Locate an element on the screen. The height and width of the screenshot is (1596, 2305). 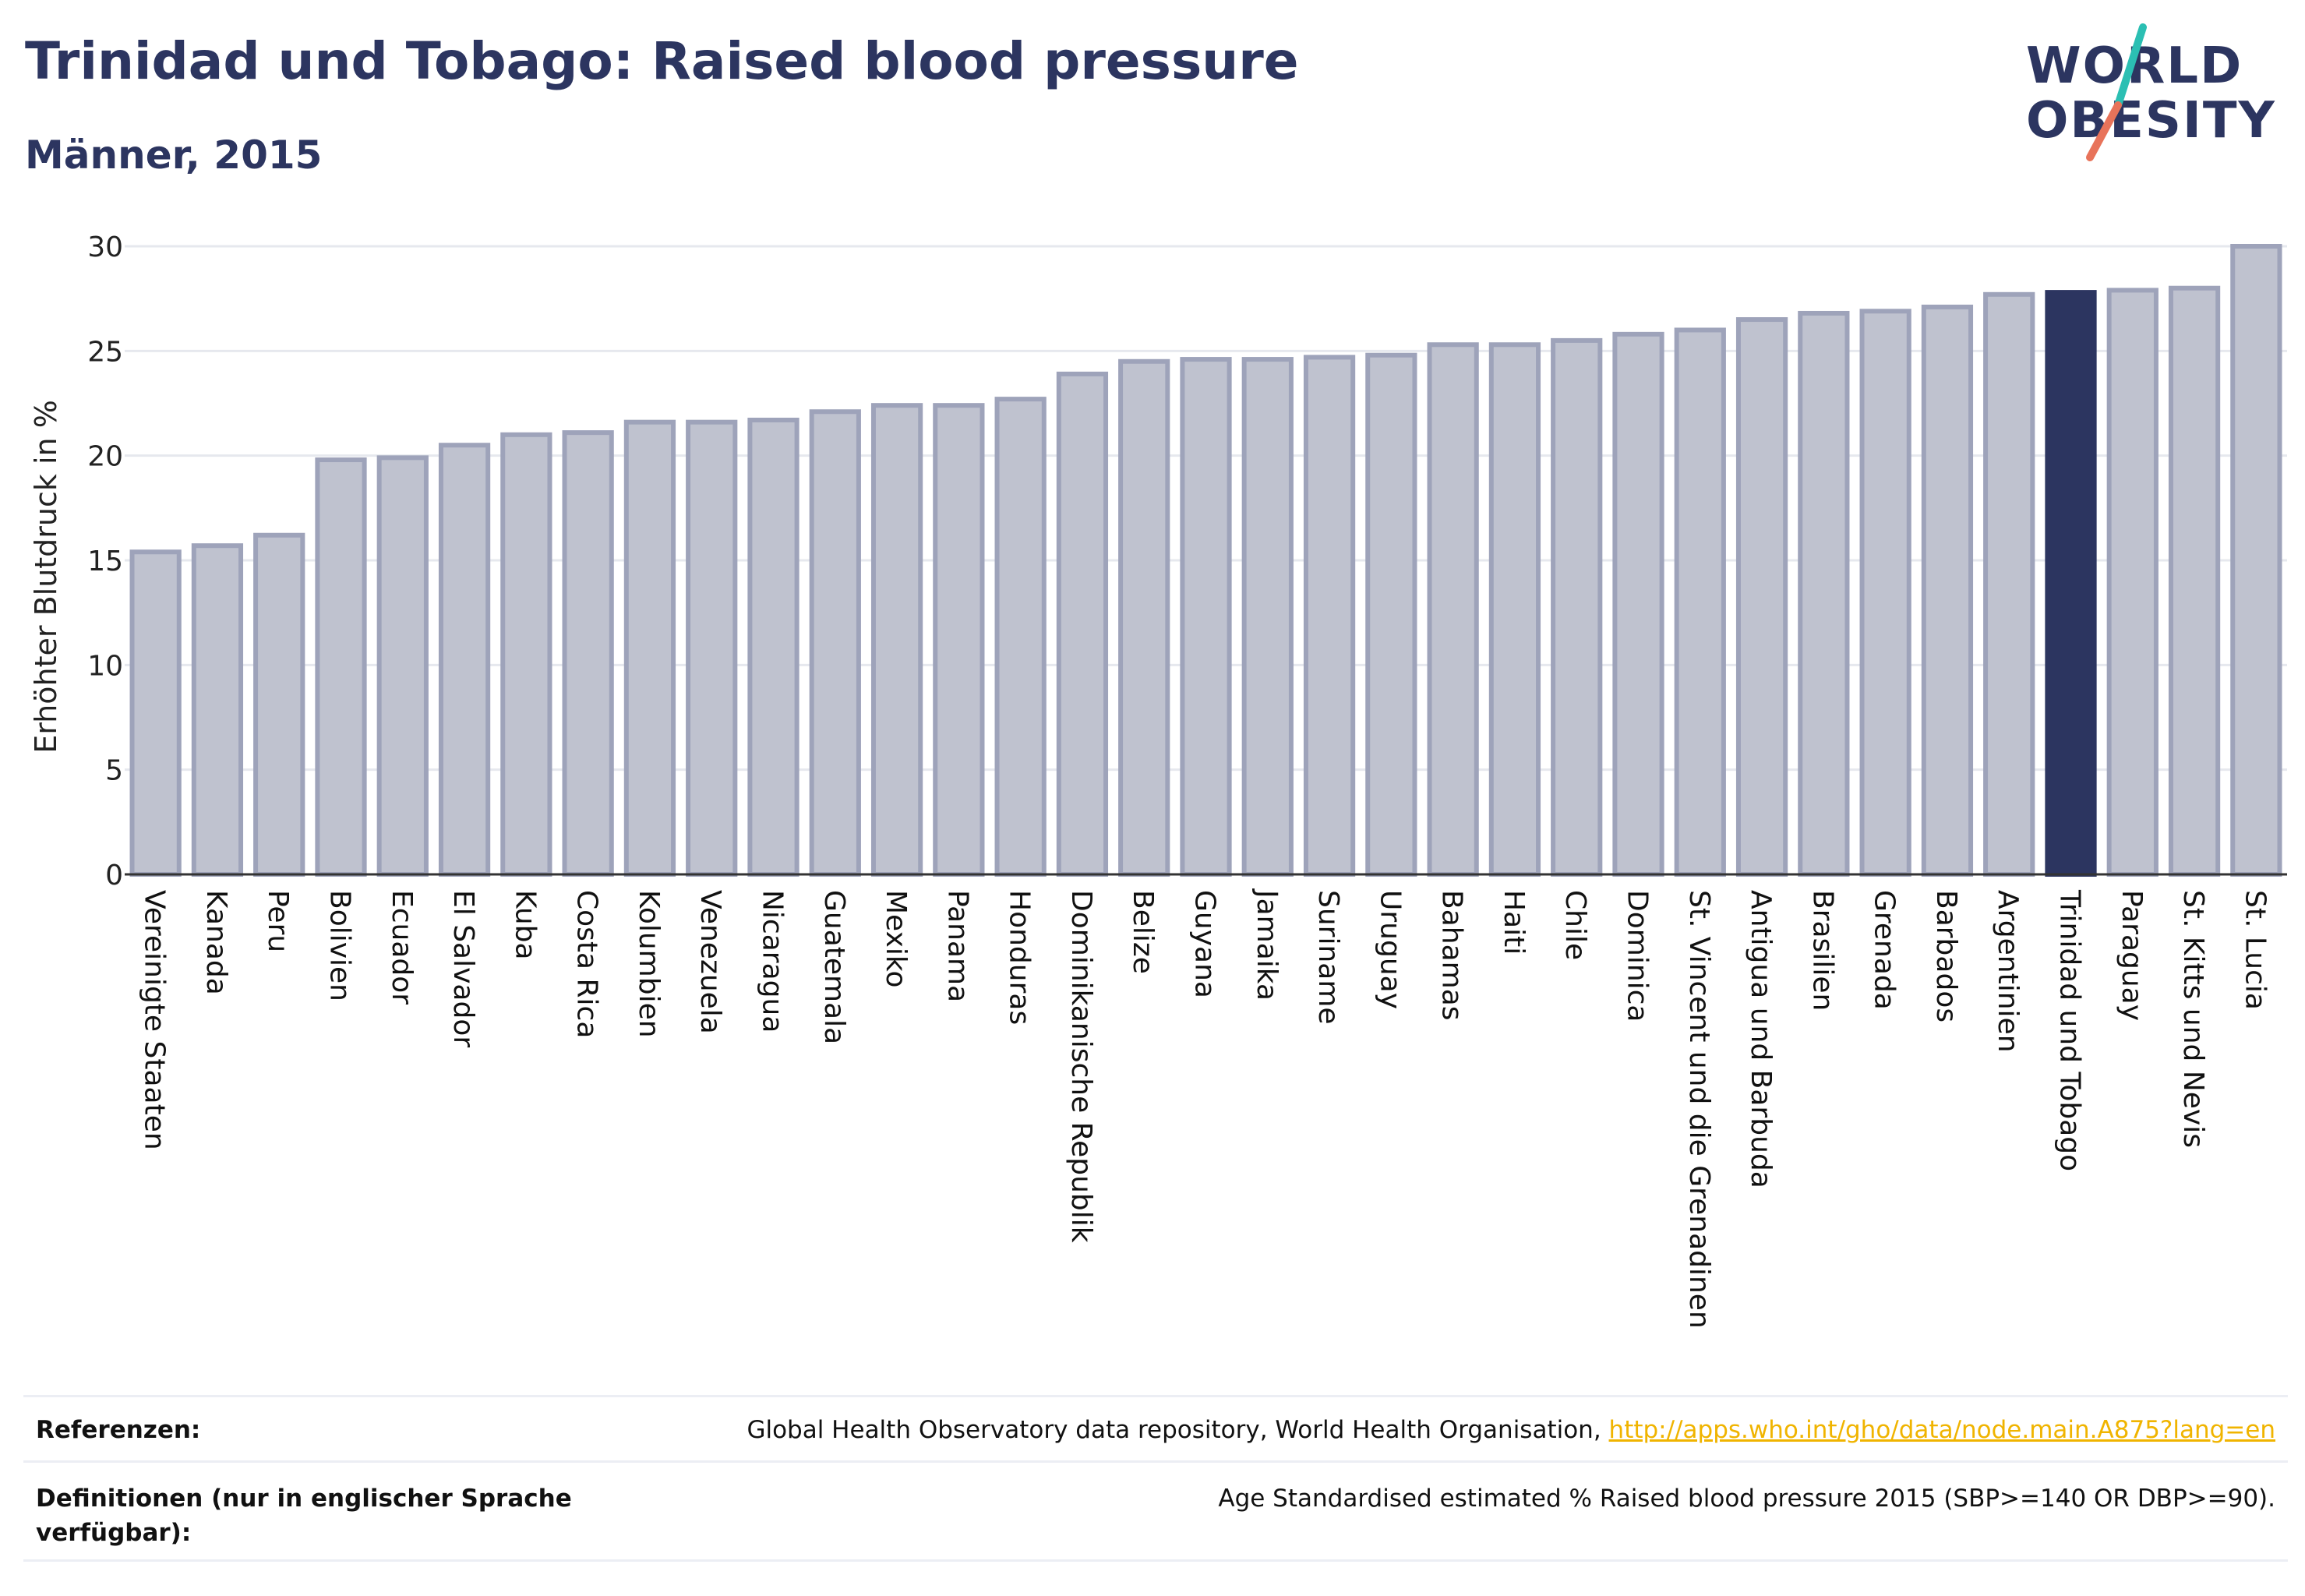
bar-suriname is located at coordinates (1329, 616).